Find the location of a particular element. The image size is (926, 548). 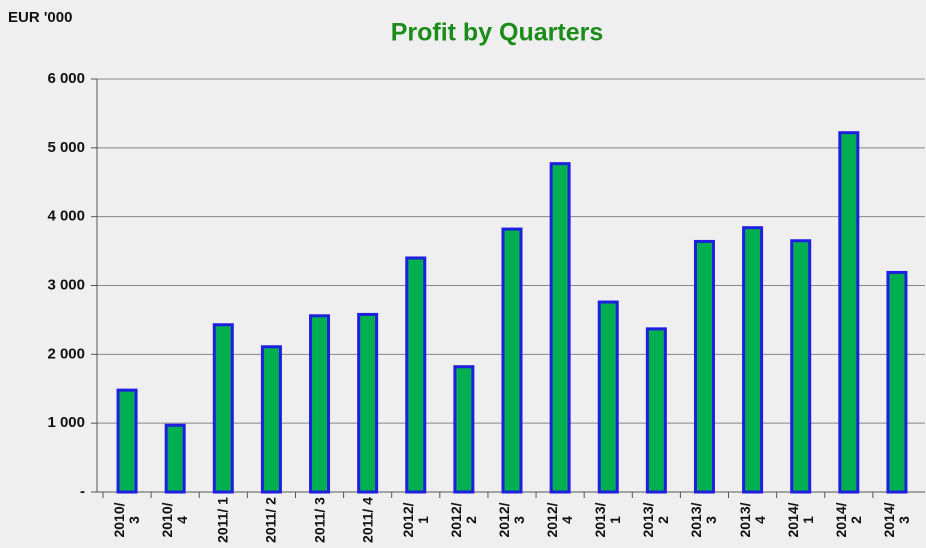

x-tick-label: 2014/ 1 is located at coordinates (800, 520).